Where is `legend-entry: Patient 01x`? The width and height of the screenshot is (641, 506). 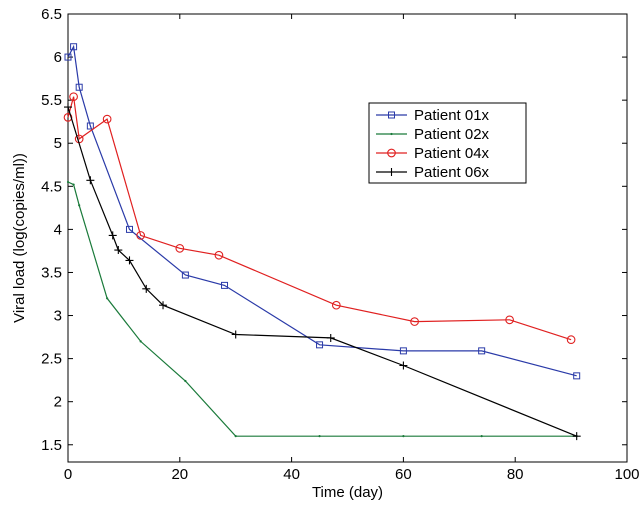 legend-entry: Patient 01x is located at coordinates (433, 115).